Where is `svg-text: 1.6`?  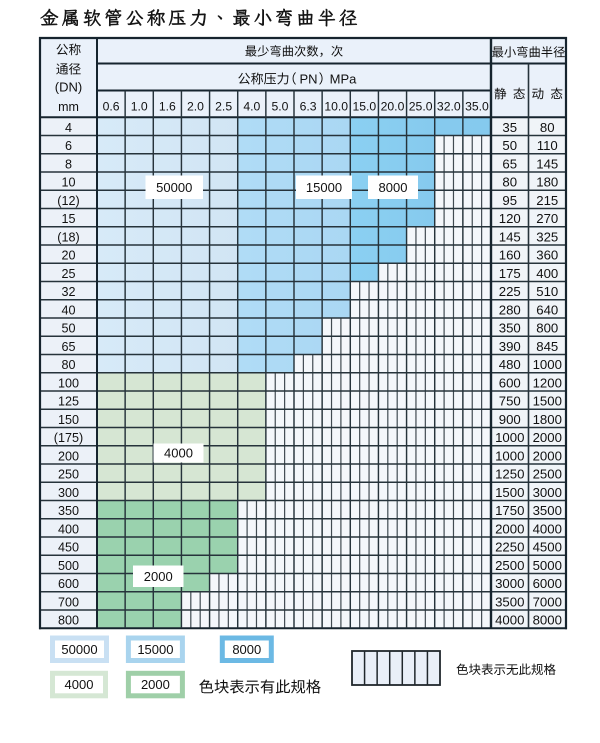 svg-text: 1.6 is located at coordinates (167, 107).